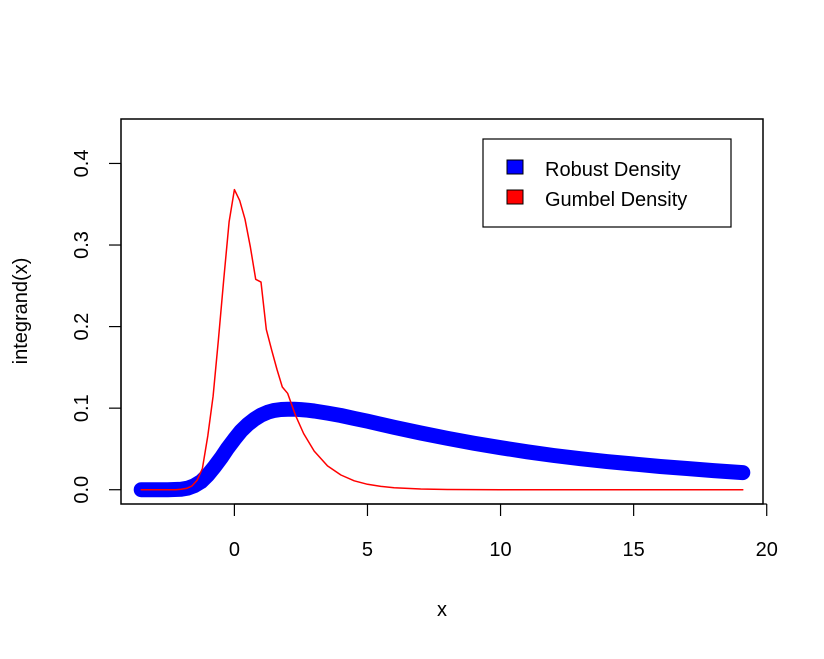  What do you see at coordinates (82, 327) in the screenshot?
I see `y-tick-label: 0.2` at bounding box center [82, 327].